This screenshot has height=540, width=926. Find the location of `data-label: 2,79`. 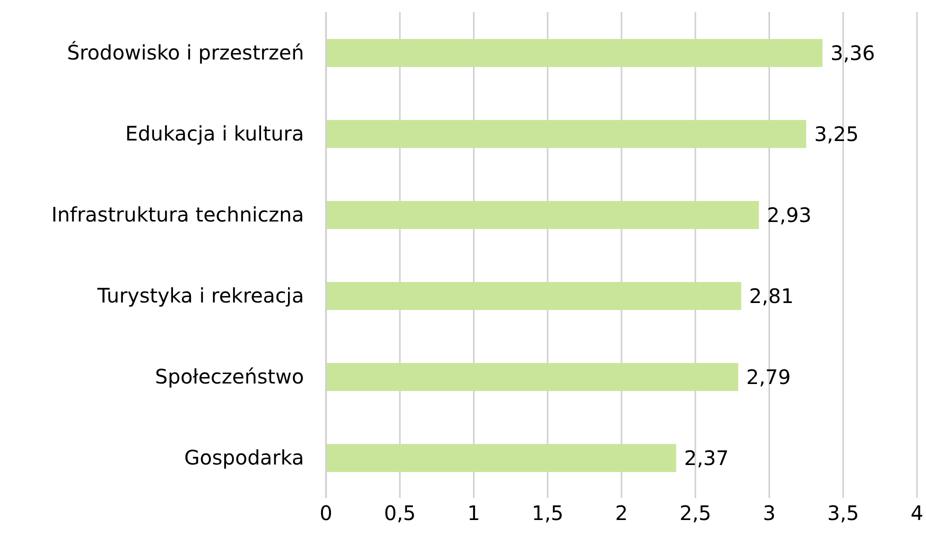

data-label: 2,79 is located at coordinates (768, 377).